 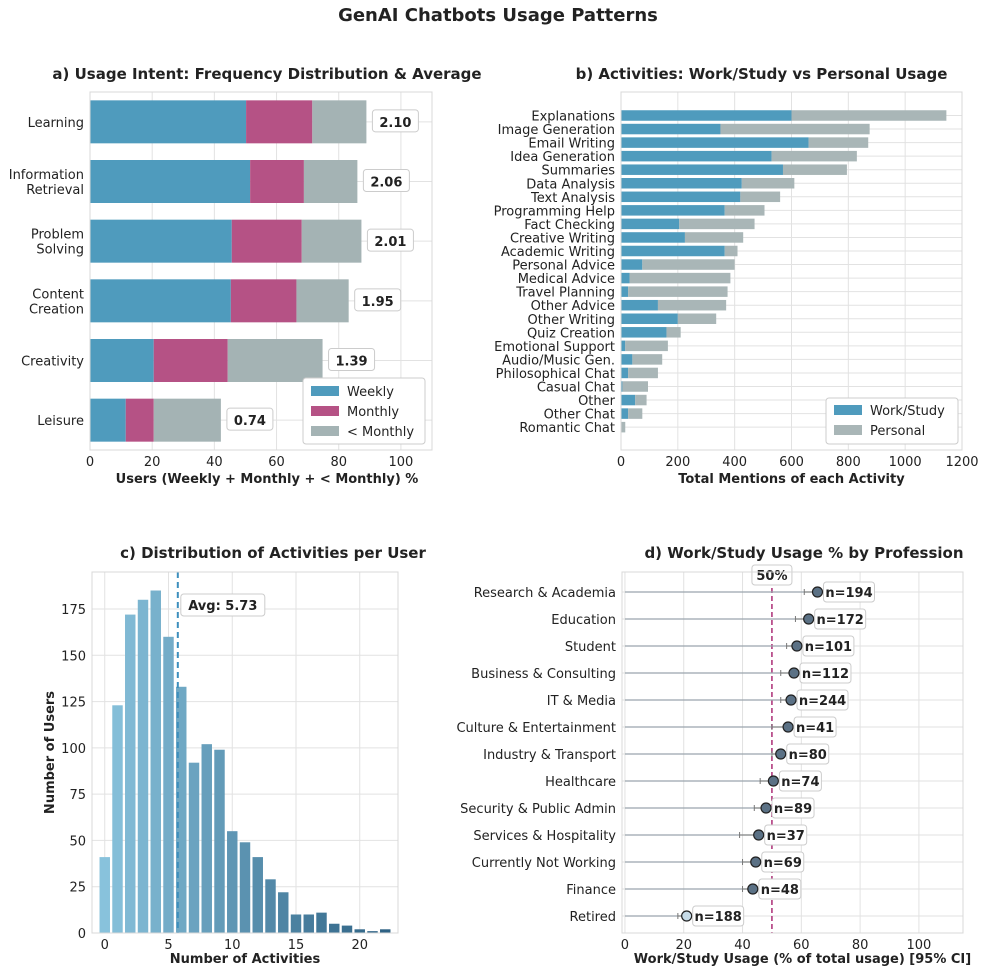 I want to click on panel-b-category-label: Philosophical Chat, so click(x=555, y=374).